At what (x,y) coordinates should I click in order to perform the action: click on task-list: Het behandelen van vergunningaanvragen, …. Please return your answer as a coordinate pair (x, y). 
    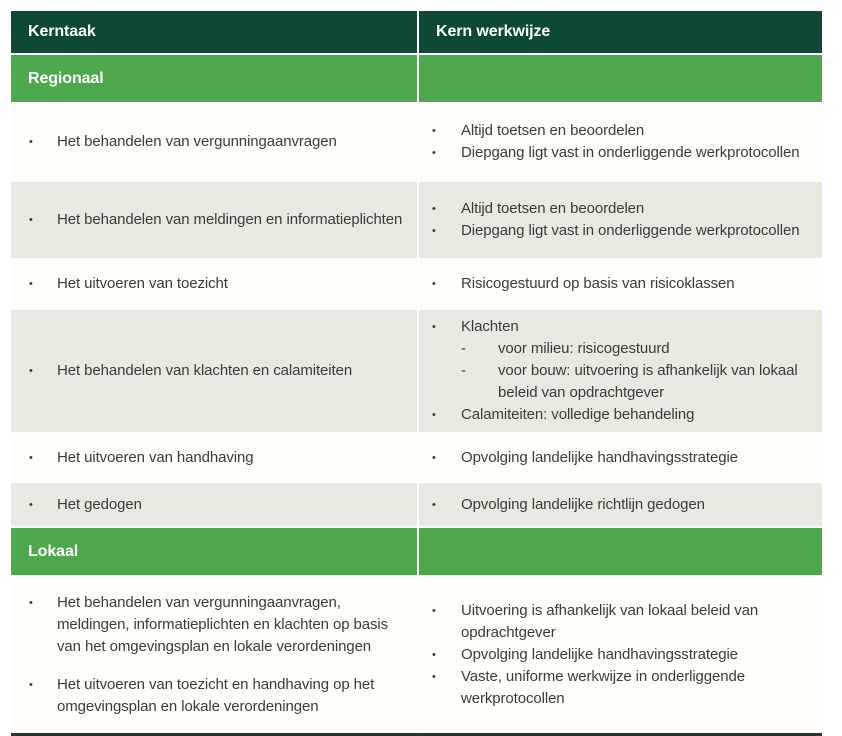
    Looking at the image, I should click on (216, 655).